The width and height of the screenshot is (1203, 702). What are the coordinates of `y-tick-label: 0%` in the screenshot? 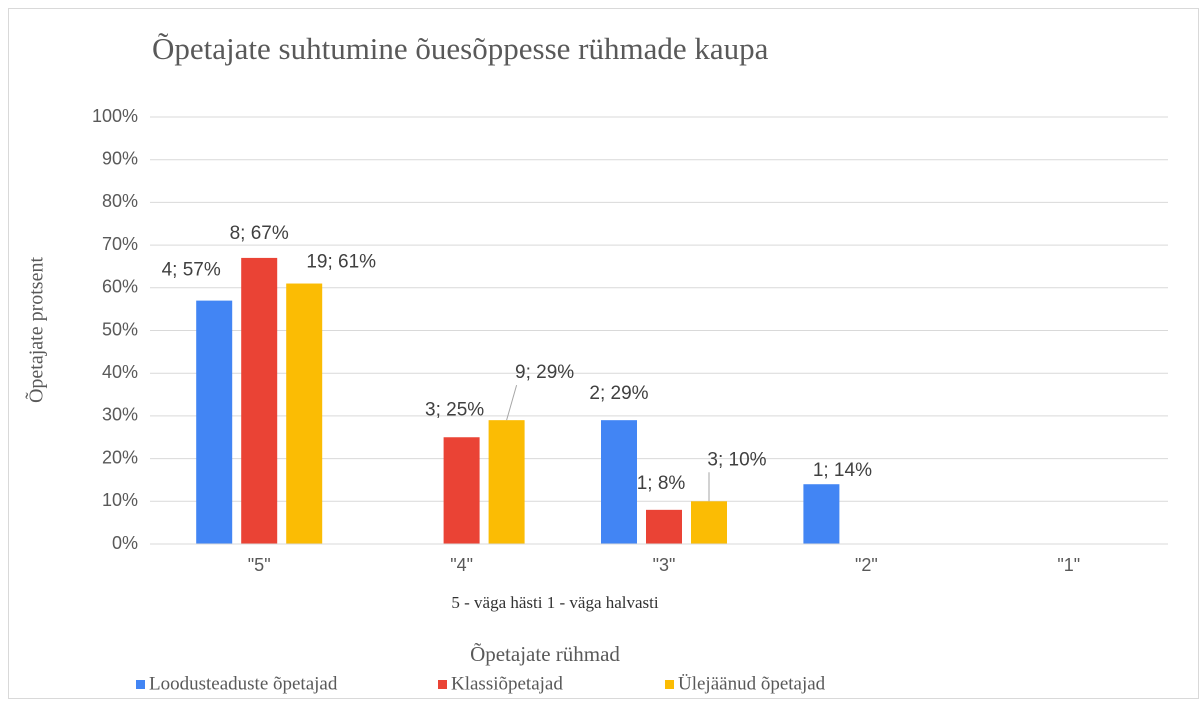 It's located at (125, 543).